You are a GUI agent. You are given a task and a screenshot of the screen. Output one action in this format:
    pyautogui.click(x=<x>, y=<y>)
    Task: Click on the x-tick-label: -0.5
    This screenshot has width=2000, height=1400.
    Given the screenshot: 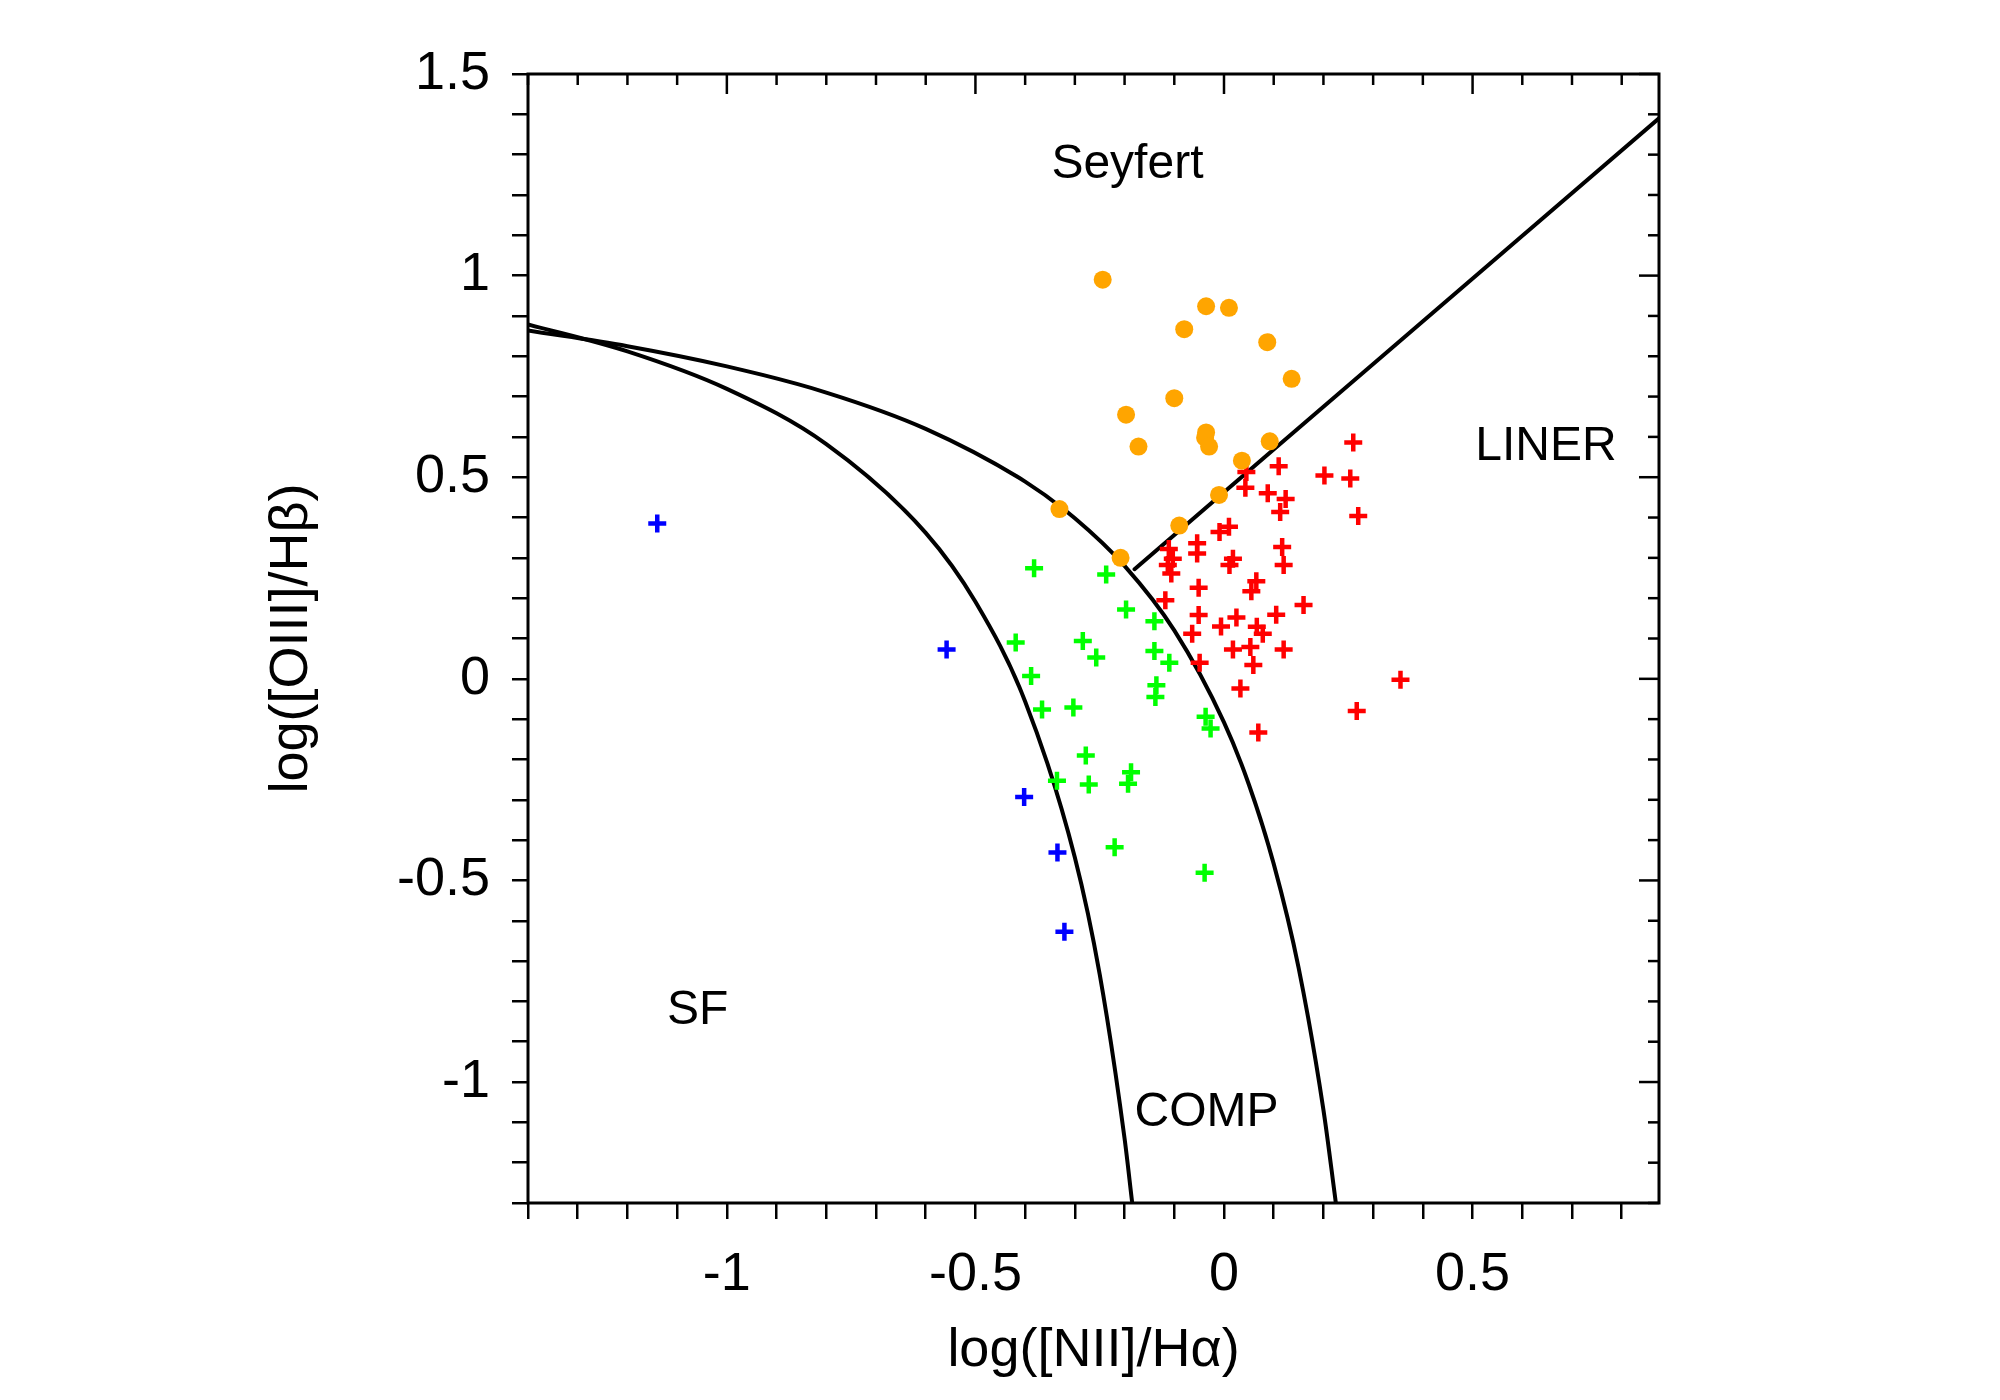 What is the action you would take?
    pyautogui.click(x=975, y=1271)
    